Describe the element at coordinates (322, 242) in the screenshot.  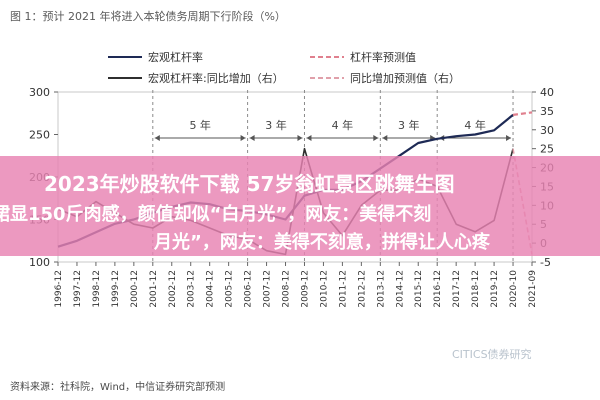
I see `banner-line-3: 月光”，网友：美得不刻意，拼得让人心疼` at that location.